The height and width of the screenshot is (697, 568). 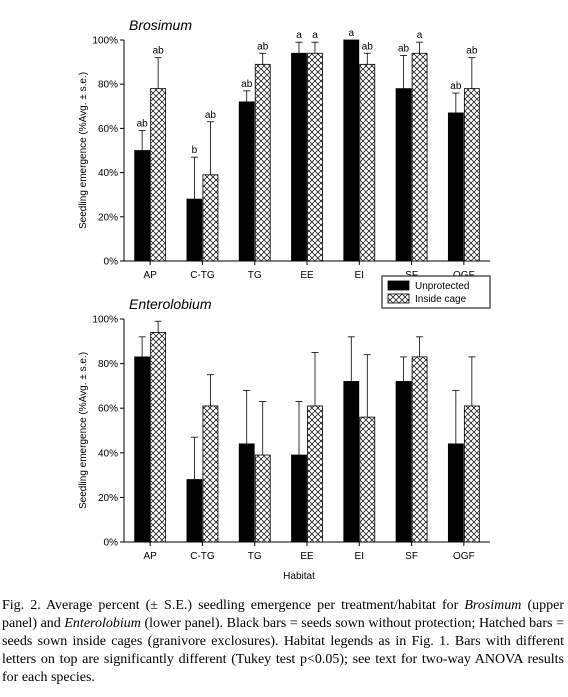 I want to click on caption-text-2: (upper panel) and, so click(x=283, y=614).